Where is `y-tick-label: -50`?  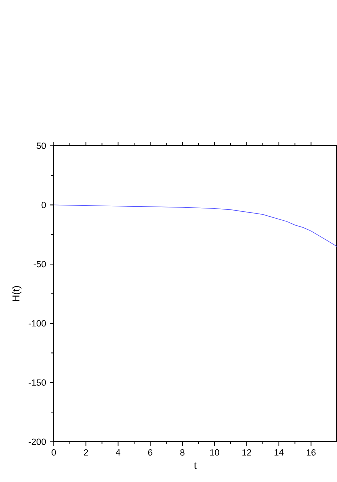
y-tick-label: -50 is located at coordinates (40, 264).